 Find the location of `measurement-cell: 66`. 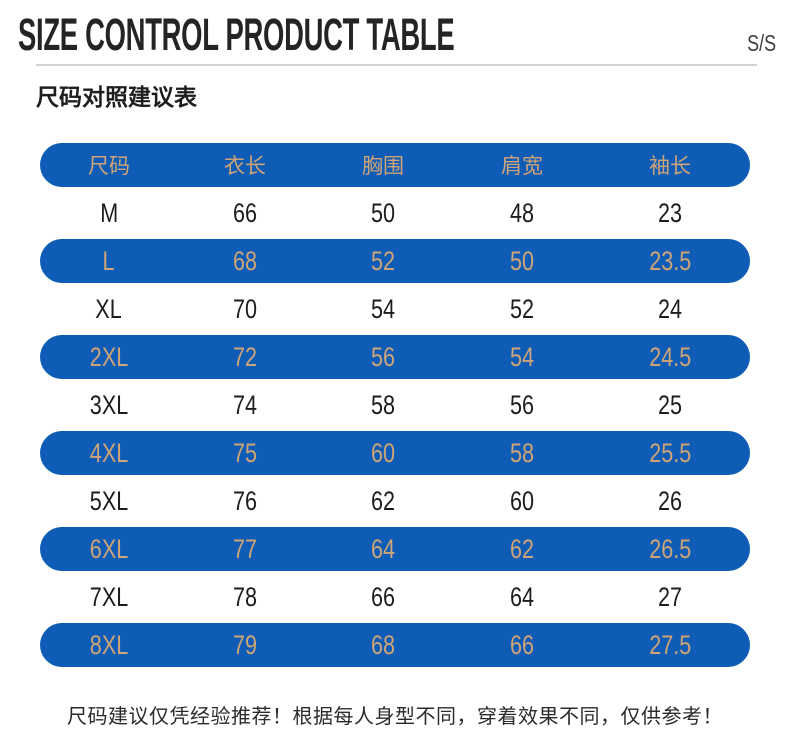

measurement-cell: 66 is located at coordinates (245, 213).